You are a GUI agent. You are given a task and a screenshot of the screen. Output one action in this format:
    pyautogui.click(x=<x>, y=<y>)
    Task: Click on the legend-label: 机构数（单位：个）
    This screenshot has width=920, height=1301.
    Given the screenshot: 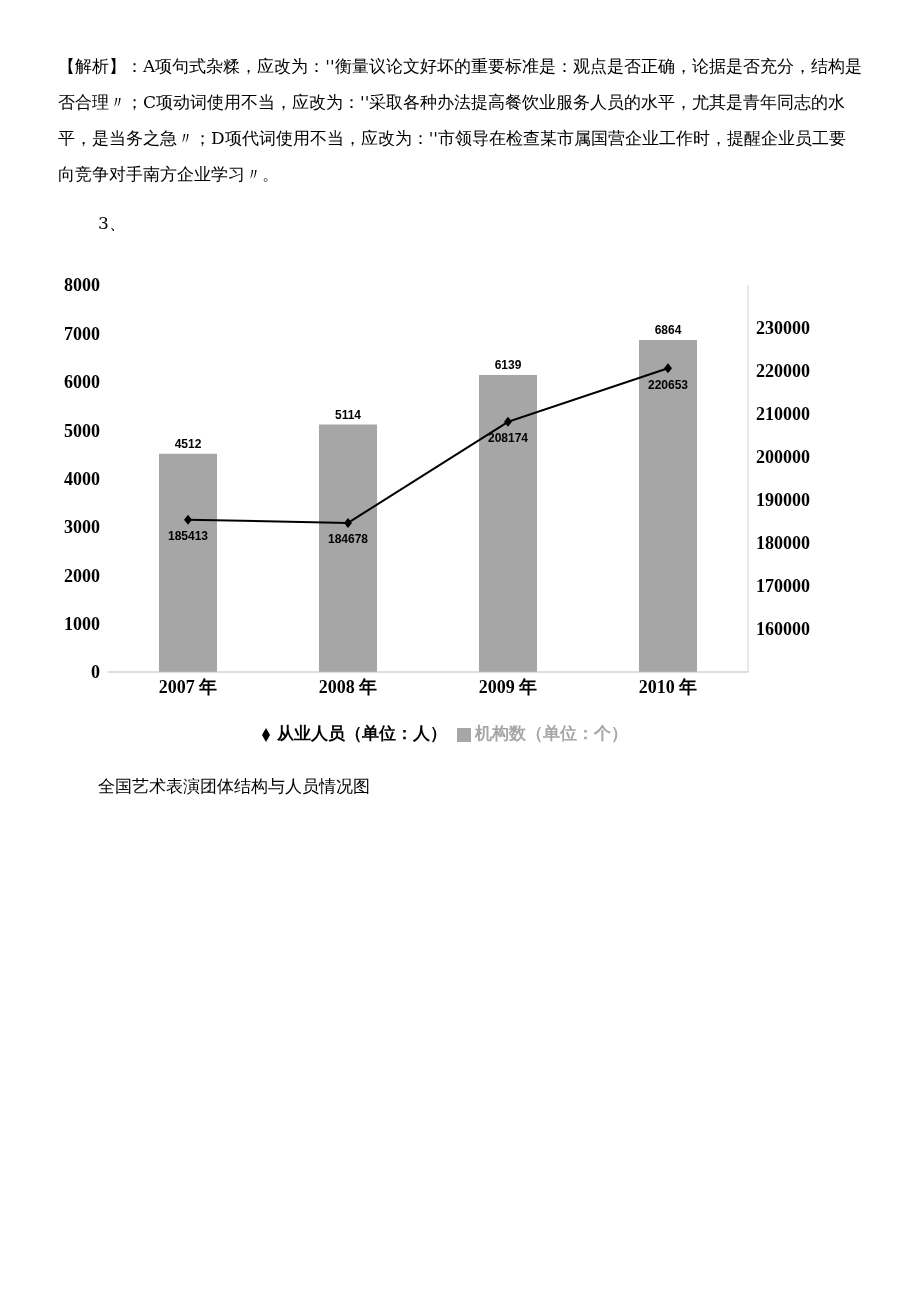 What is the action you would take?
    pyautogui.click(x=551, y=733)
    